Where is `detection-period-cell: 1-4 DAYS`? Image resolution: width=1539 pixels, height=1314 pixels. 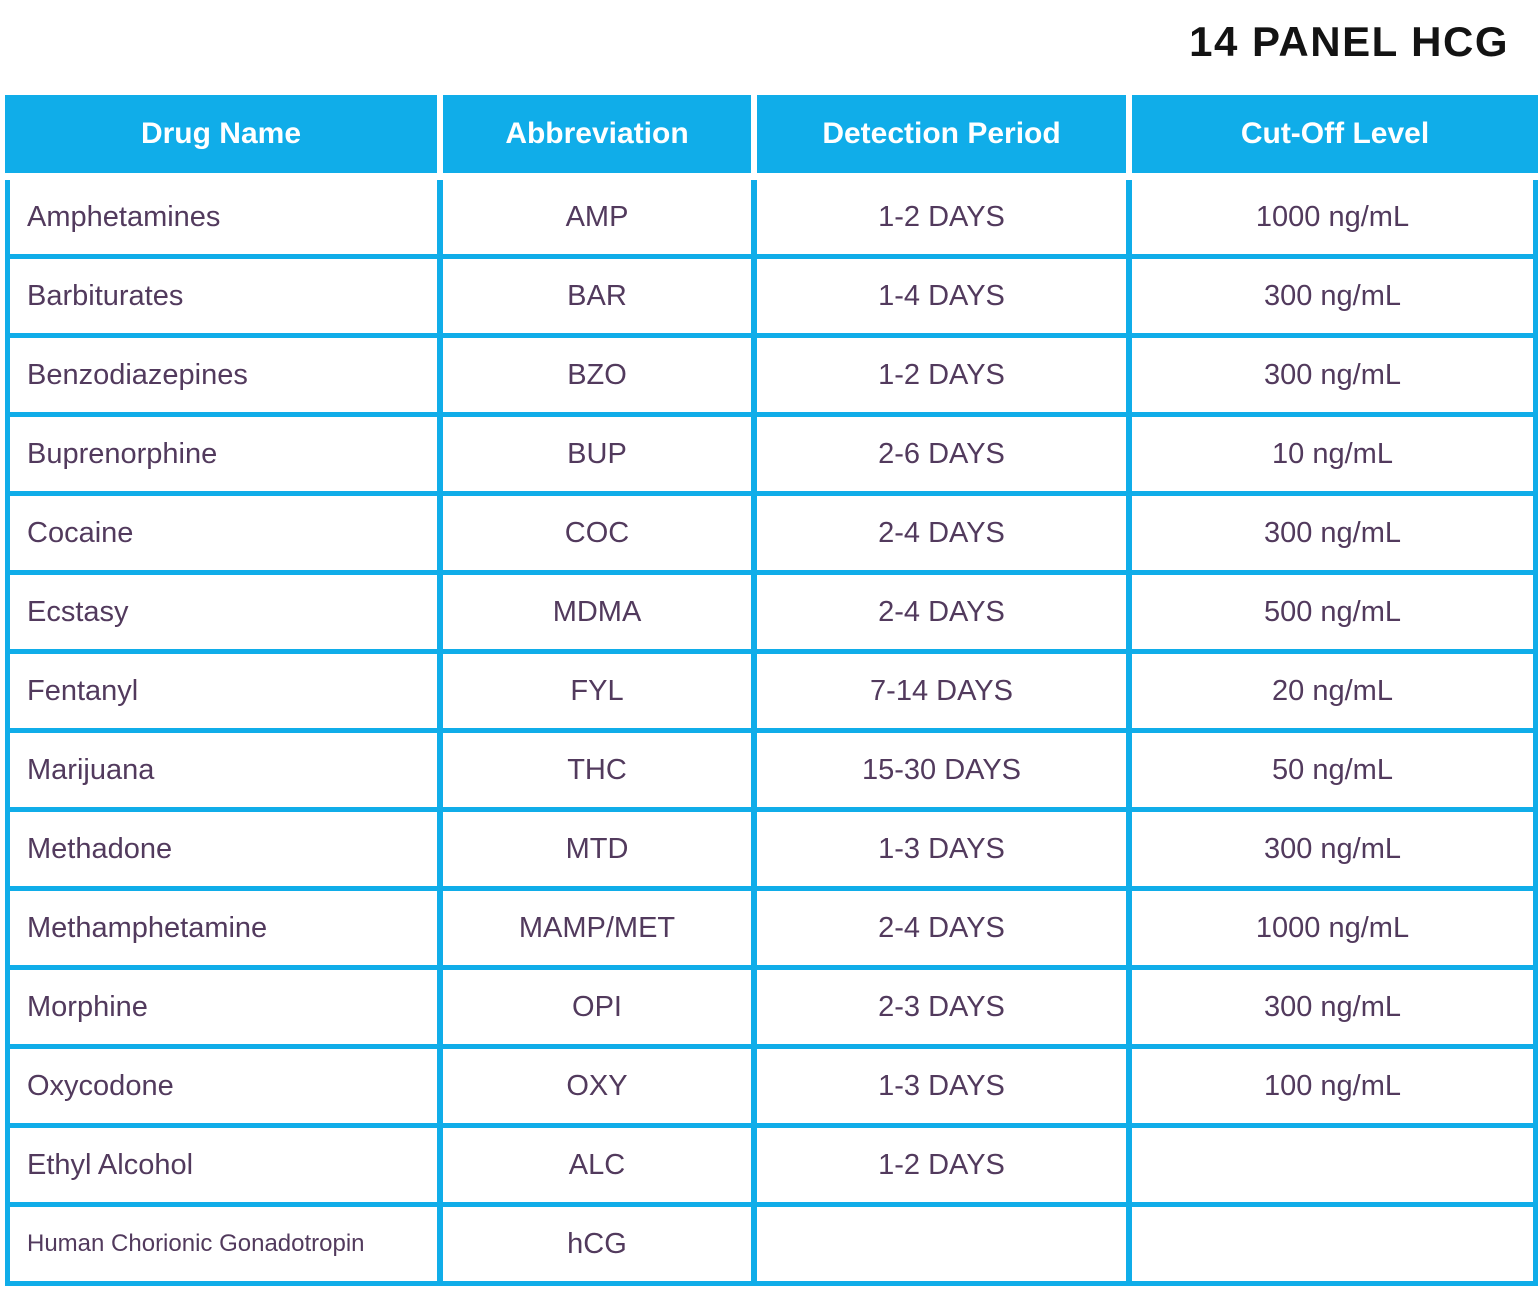 detection-period-cell: 1-4 DAYS is located at coordinates (941, 296).